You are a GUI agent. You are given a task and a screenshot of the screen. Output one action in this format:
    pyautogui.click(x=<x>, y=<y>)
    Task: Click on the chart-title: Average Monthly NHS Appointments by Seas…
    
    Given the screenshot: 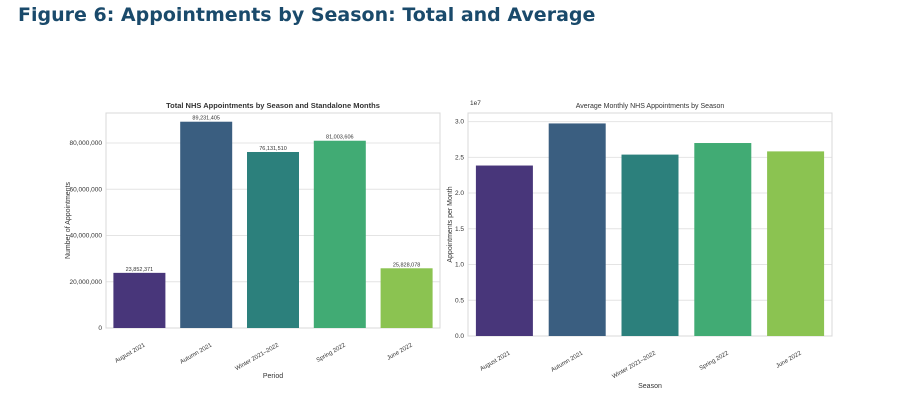 What is the action you would take?
    pyautogui.click(x=650, y=106)
    